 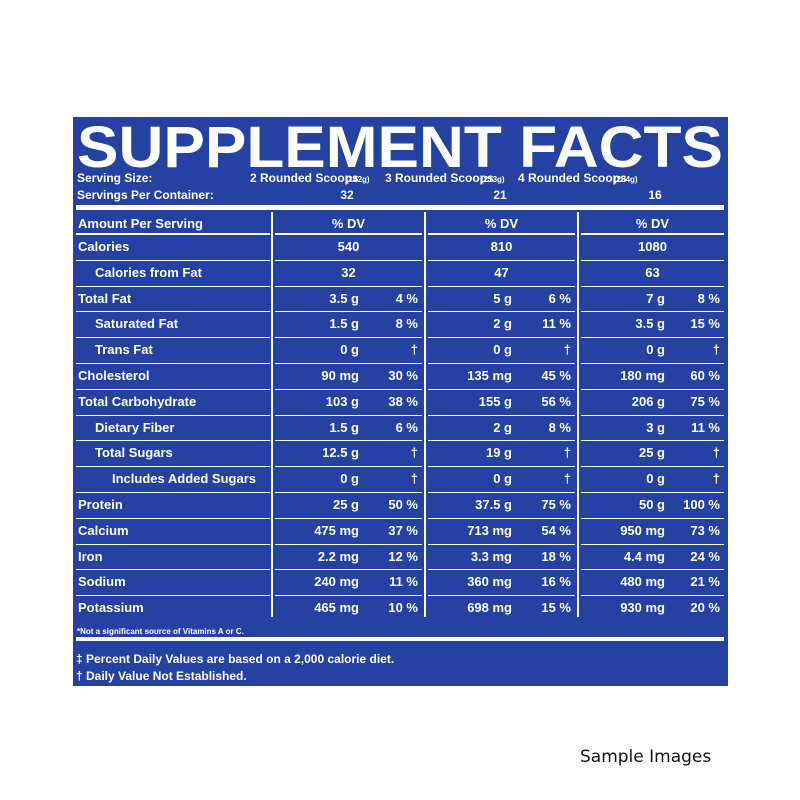 What do you see at coordinates (338, 556) in the screenshot?
I see `amount: 2.2 mg` at bounding box center [338, 556].